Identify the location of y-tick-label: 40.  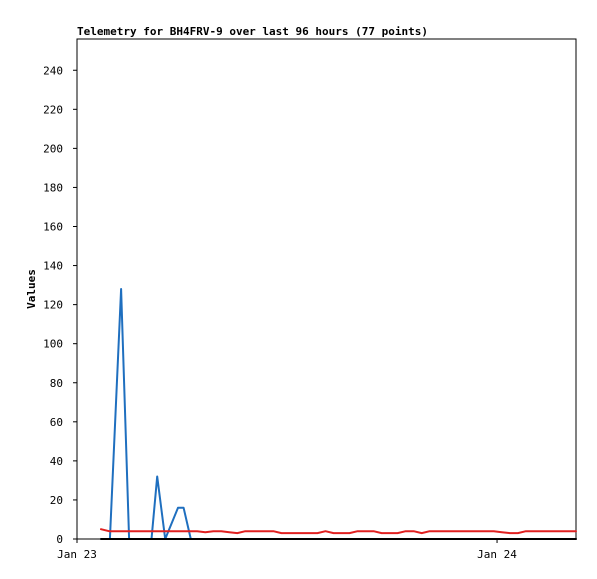
(56, 461).